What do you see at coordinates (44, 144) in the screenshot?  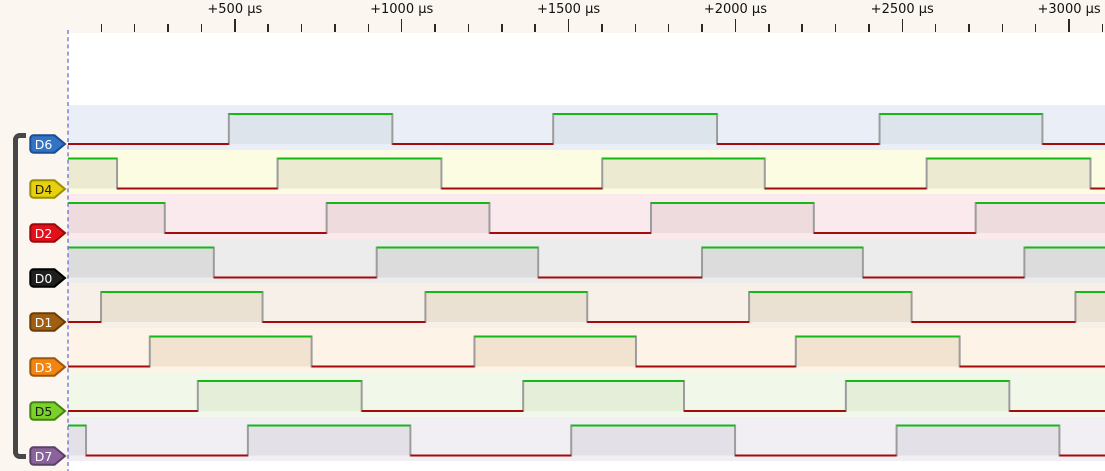 I see `channel-tag-label: D6` at bounding box center [44, 144].